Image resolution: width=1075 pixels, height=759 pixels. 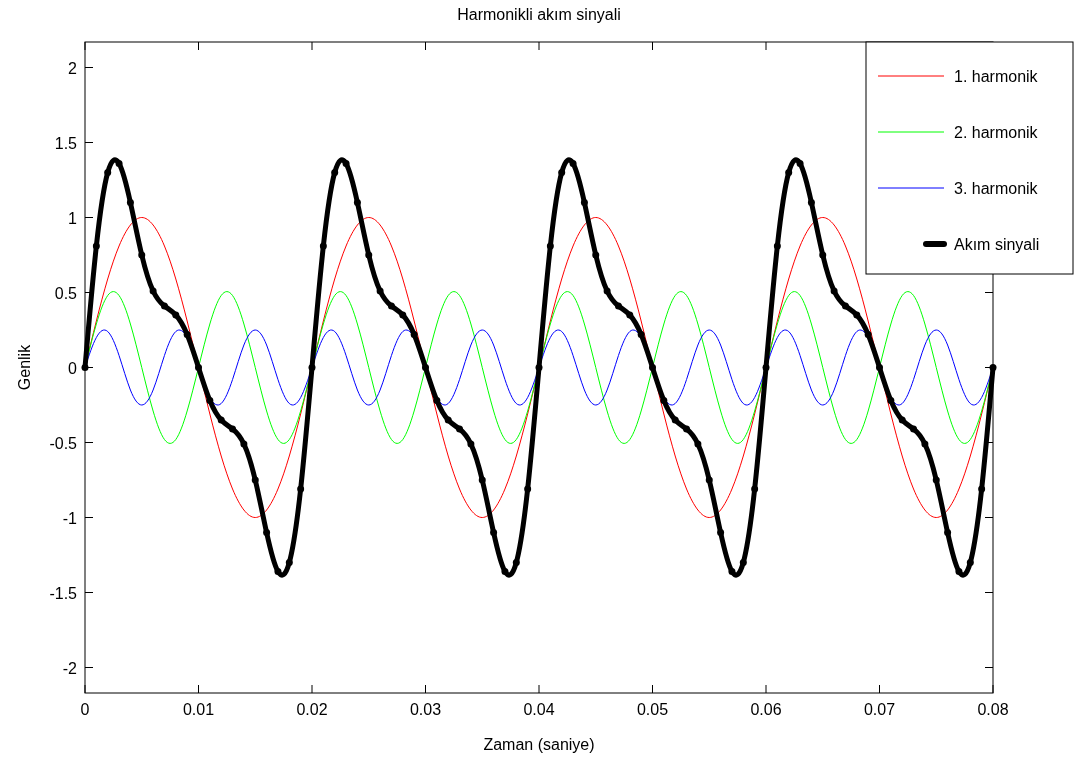 I want to click on x-tick-label: 0.04, so click(x=539, y=709).